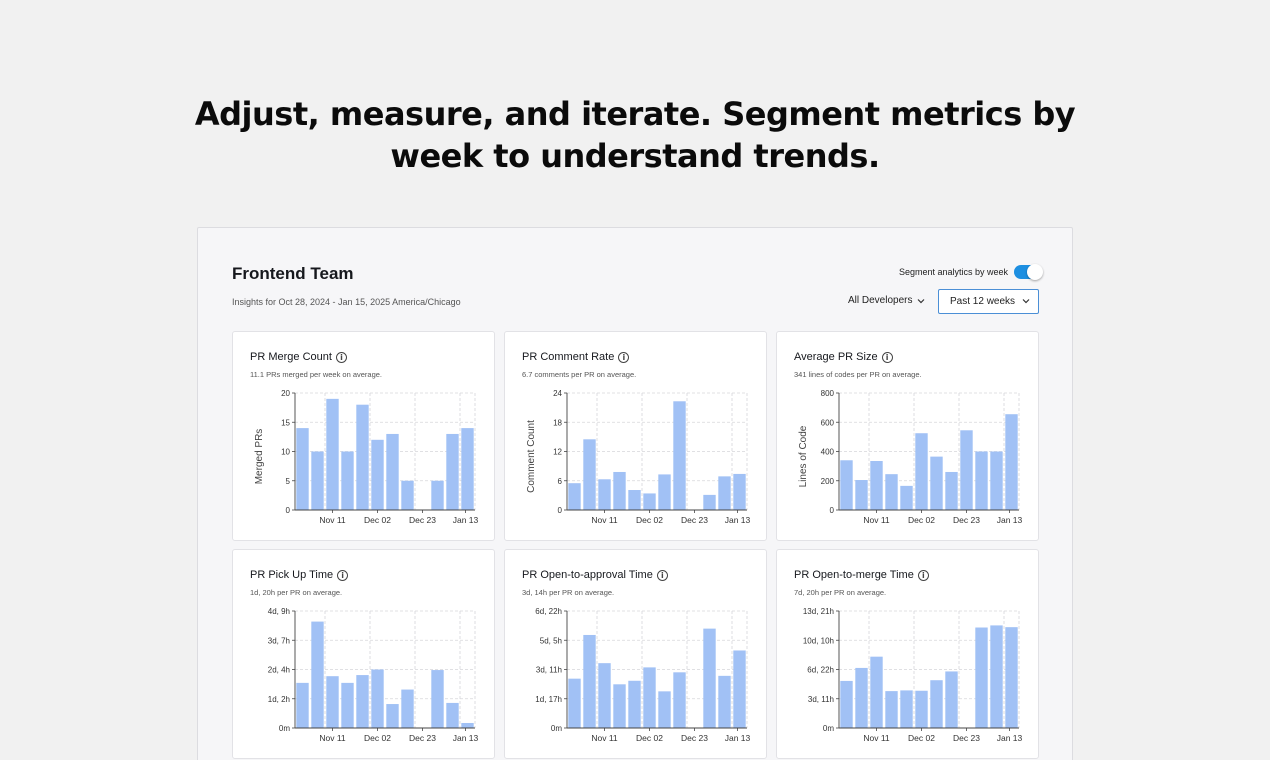  Describe the element at coordinates (279, 699) in the screenshot. I see `y-tick-label: 1d, 2h` at that location.